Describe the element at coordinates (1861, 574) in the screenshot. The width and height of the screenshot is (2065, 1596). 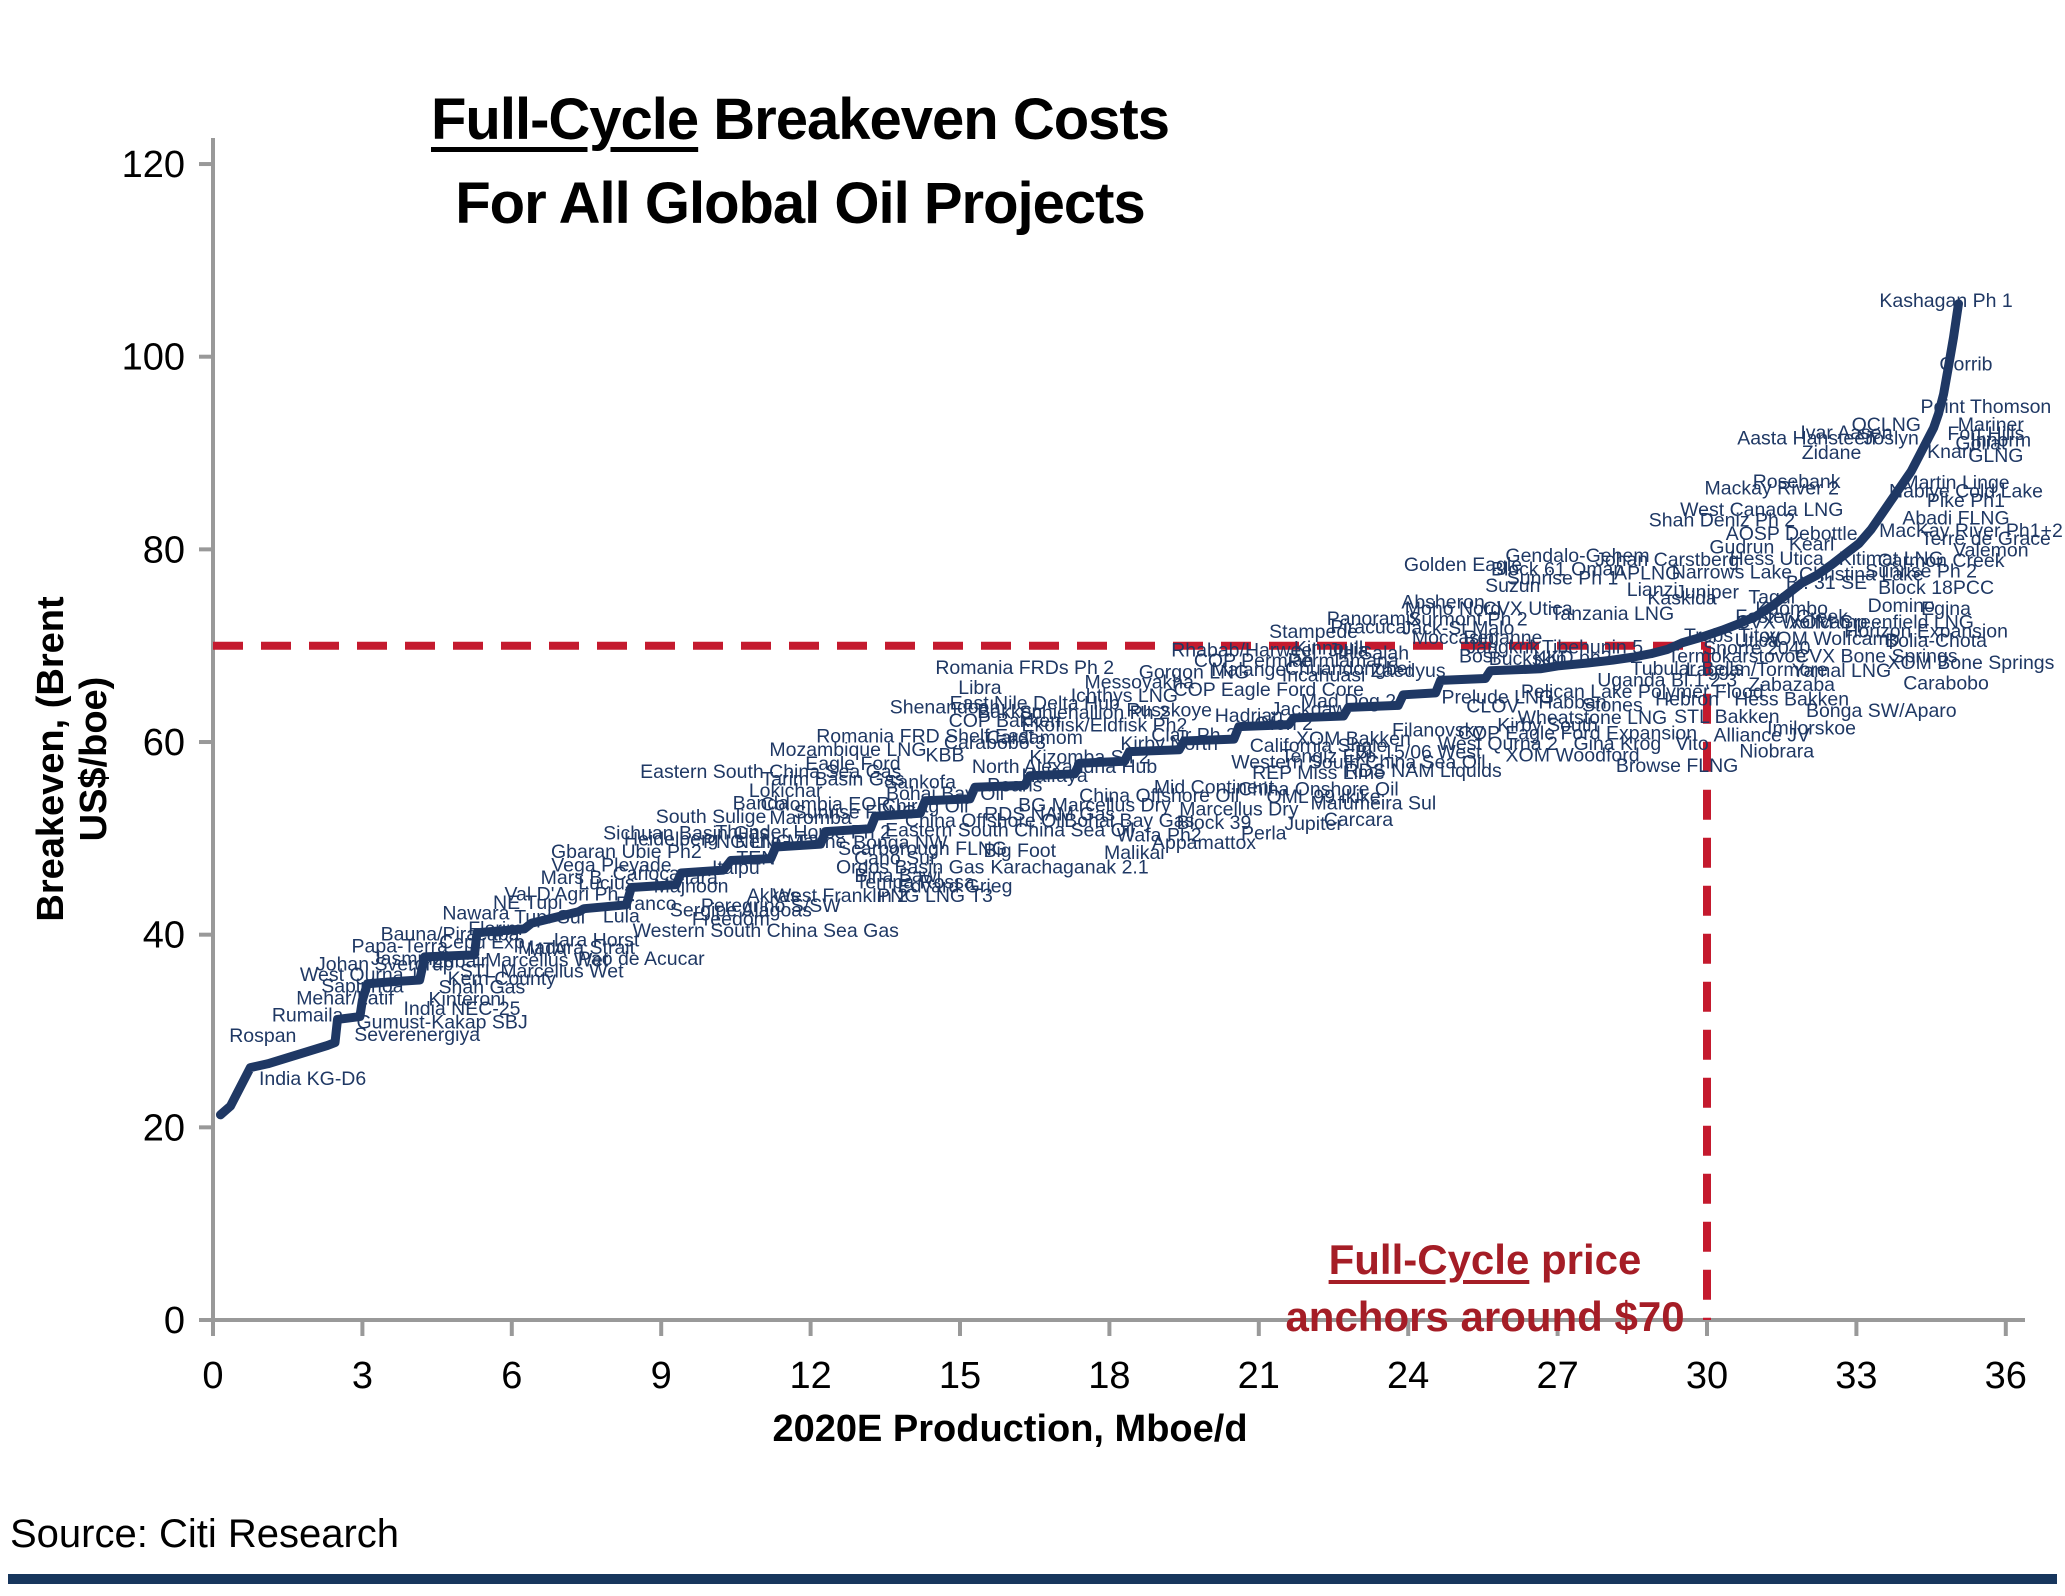
I see `project-label: Christina Lake` at that location.